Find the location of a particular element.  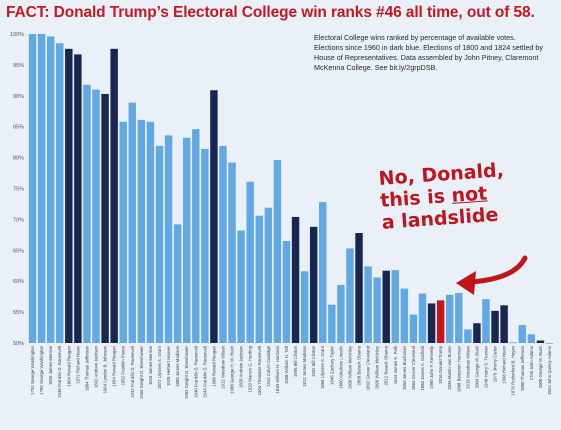

y-tick-label: 70% is located at coordinates (18, 220).